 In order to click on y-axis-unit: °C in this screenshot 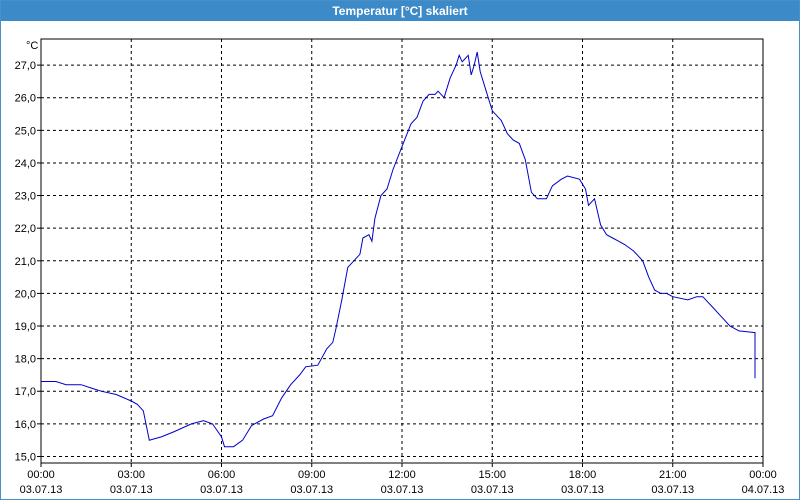, I will do `click(32, 46)`.